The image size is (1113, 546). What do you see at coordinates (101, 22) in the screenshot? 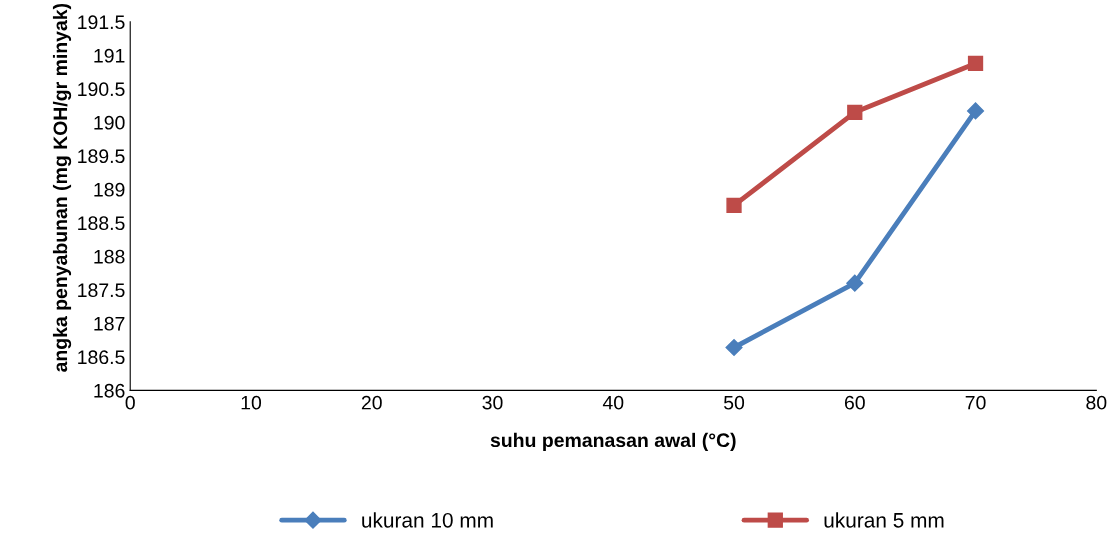
I see `y-tick-label: 191.5` at bounding box center [101, 22].